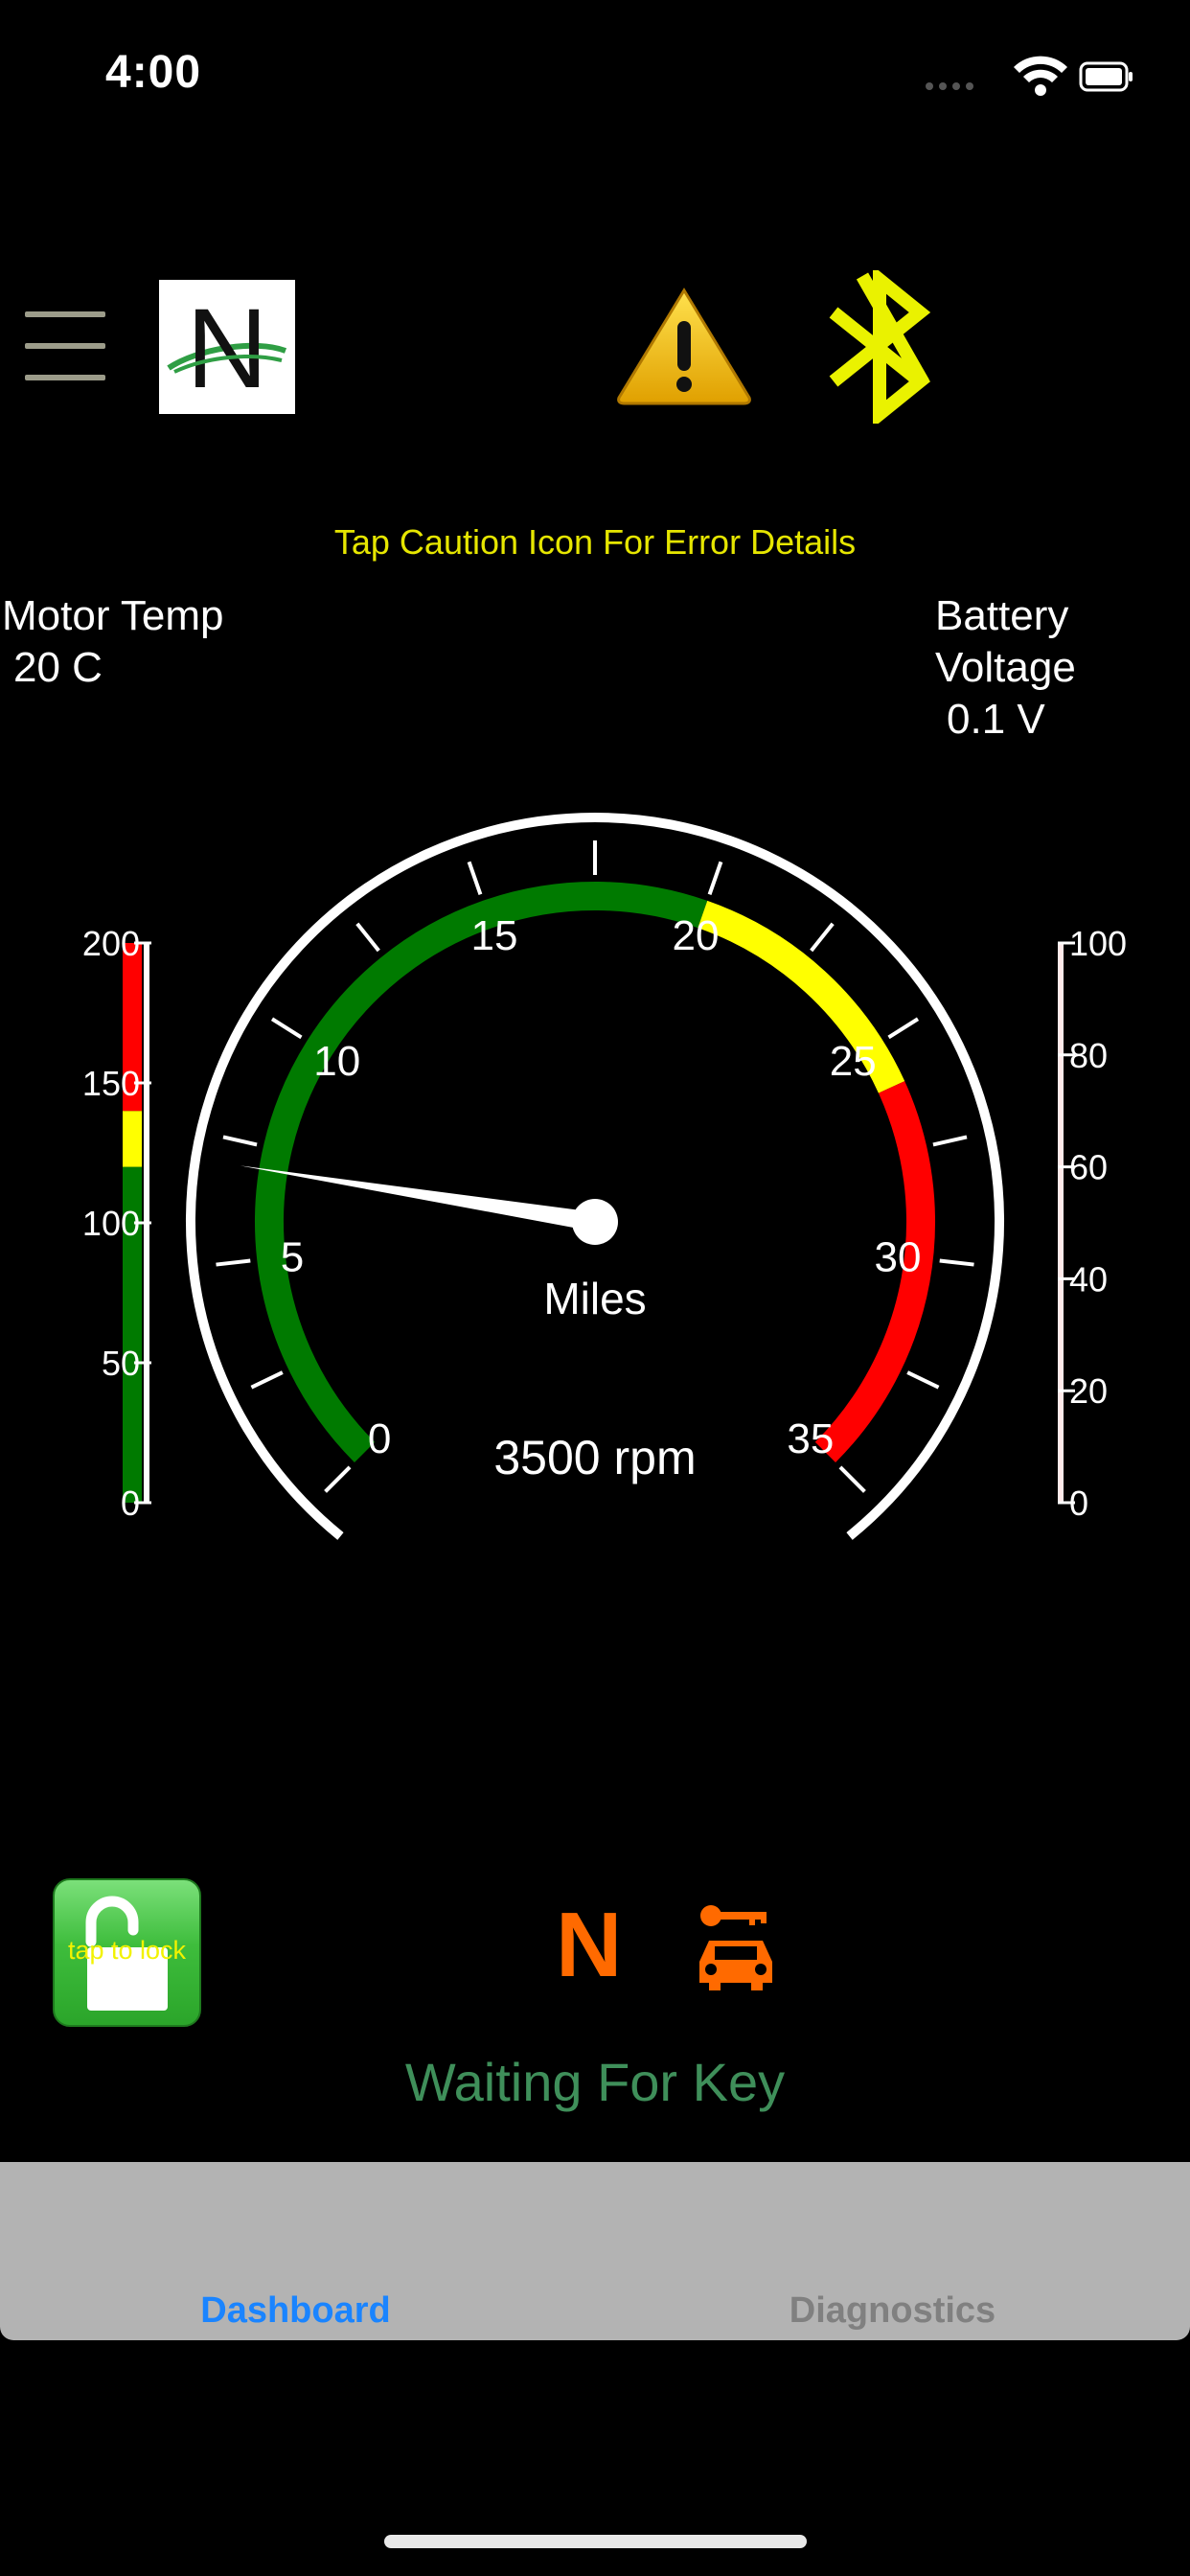 The height and width of the screenshot is (2576, 1190). Describe the element at coordinates (590, 1945) in the screenshot. I see `gear-indicator: N` at that location.